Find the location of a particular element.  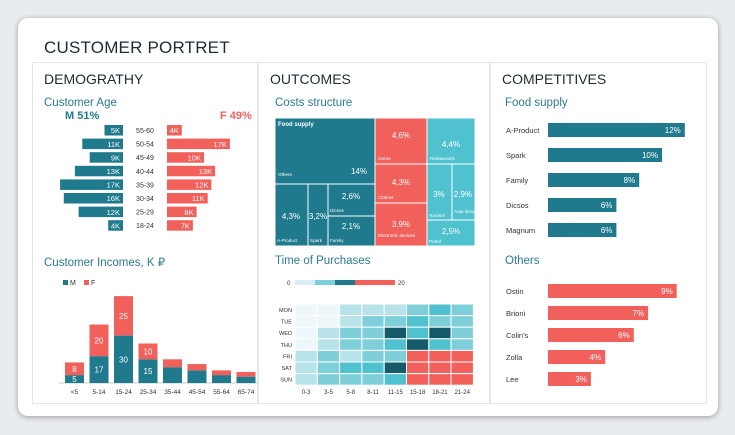

hbar-category: Colin's is located at coordinates (517, 335).